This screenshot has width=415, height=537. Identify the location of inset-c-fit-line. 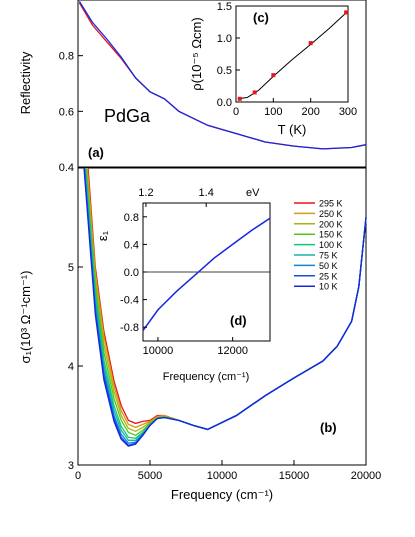
(293, 55).